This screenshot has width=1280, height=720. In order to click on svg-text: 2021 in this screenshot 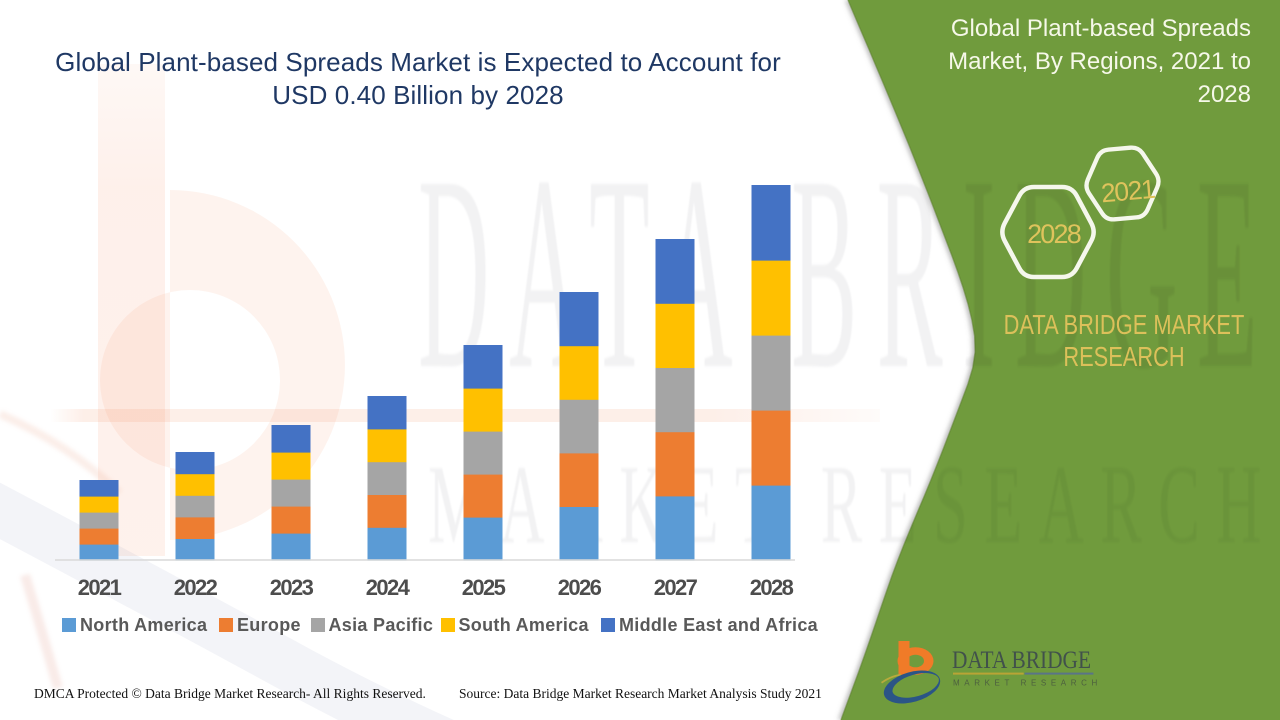, I will do `click(1128, 191)`.